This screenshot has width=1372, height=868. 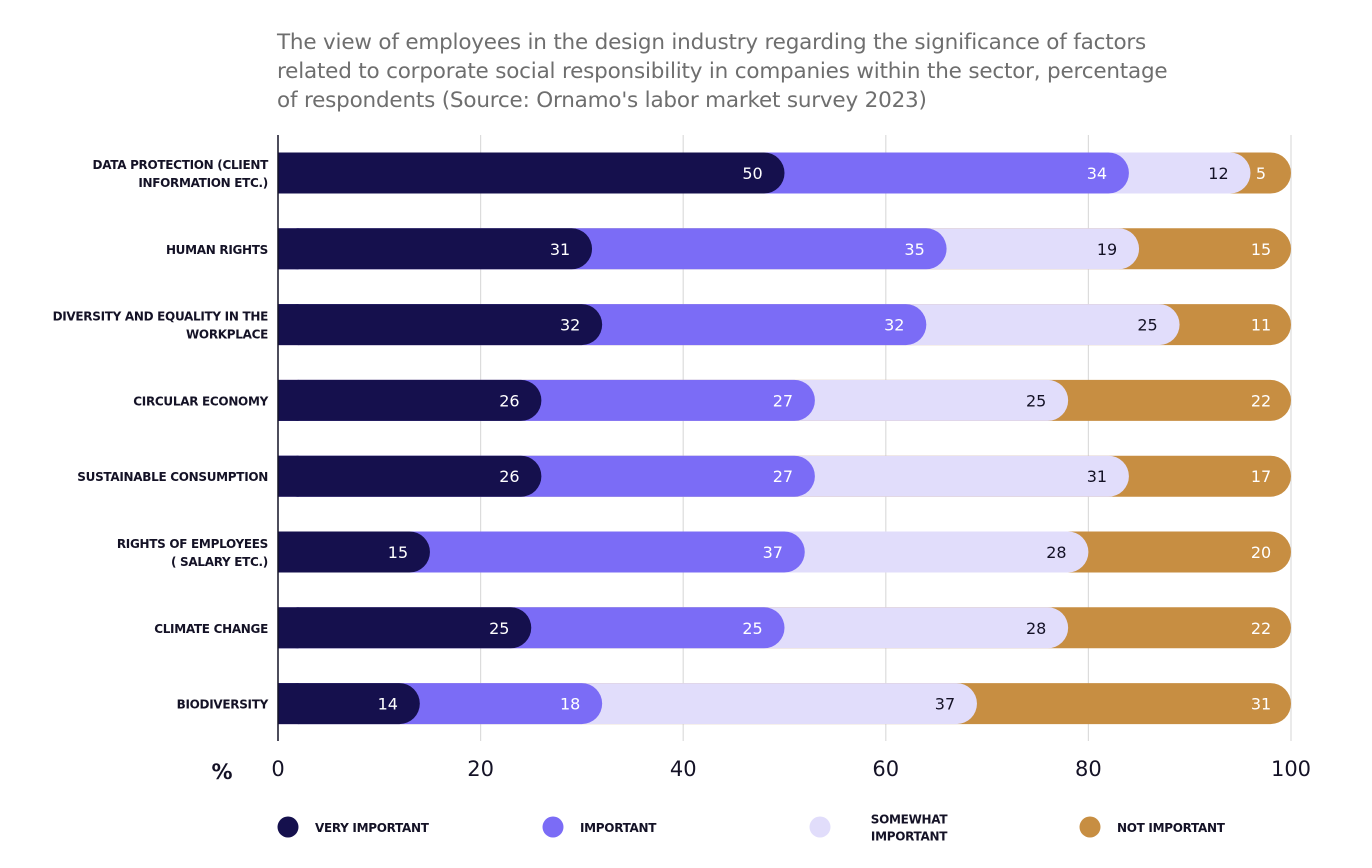 I want to click on value-label-somewhat_important-6: 28, so click(x=1036, y=628).